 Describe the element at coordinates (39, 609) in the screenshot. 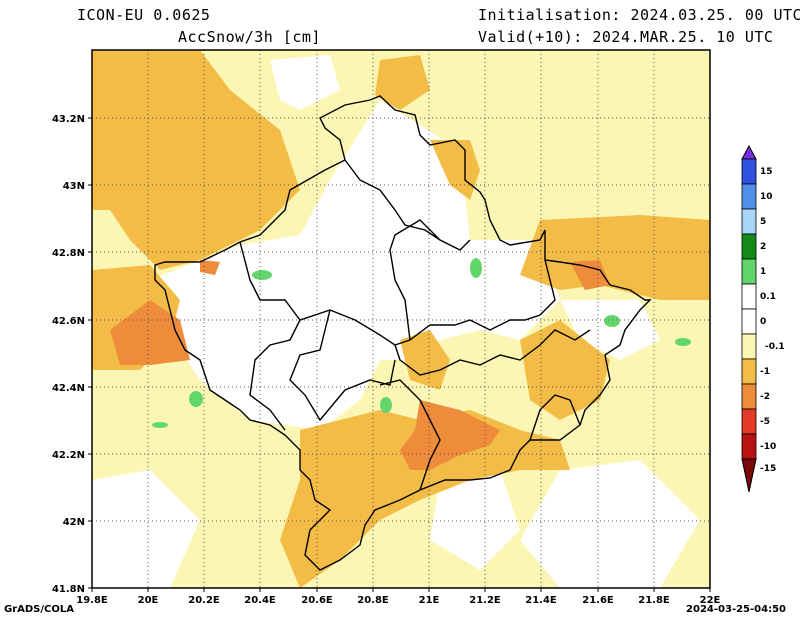

I see `footer-software: GrADS/COLA` at that location.